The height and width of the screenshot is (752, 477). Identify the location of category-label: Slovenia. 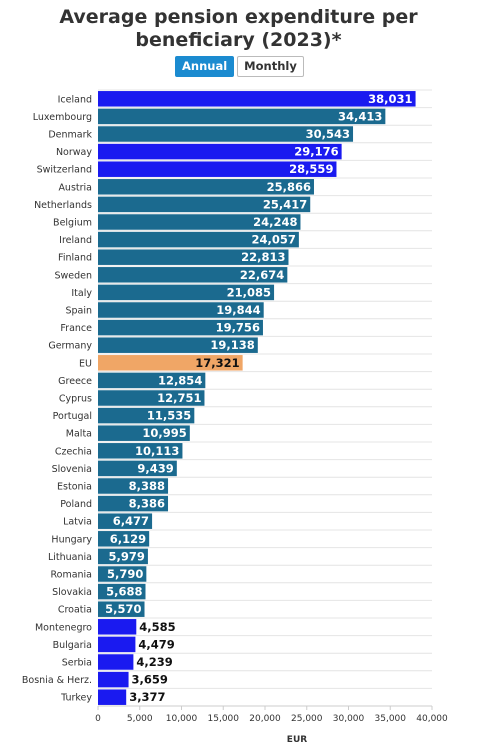
(72, 469).